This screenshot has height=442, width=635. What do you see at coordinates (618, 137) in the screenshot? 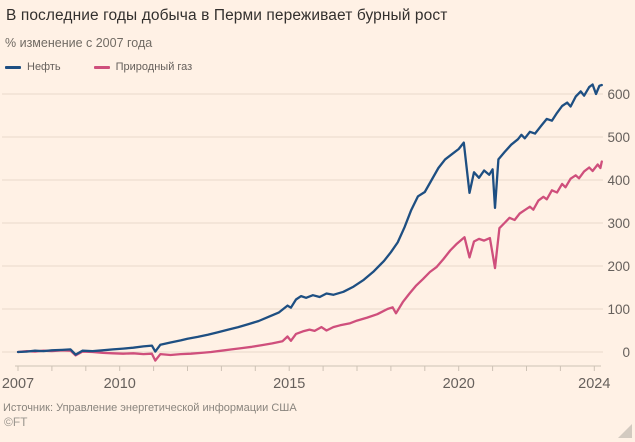
I see `y-axis-tick-label: 500` at bounding box center [618, 137].